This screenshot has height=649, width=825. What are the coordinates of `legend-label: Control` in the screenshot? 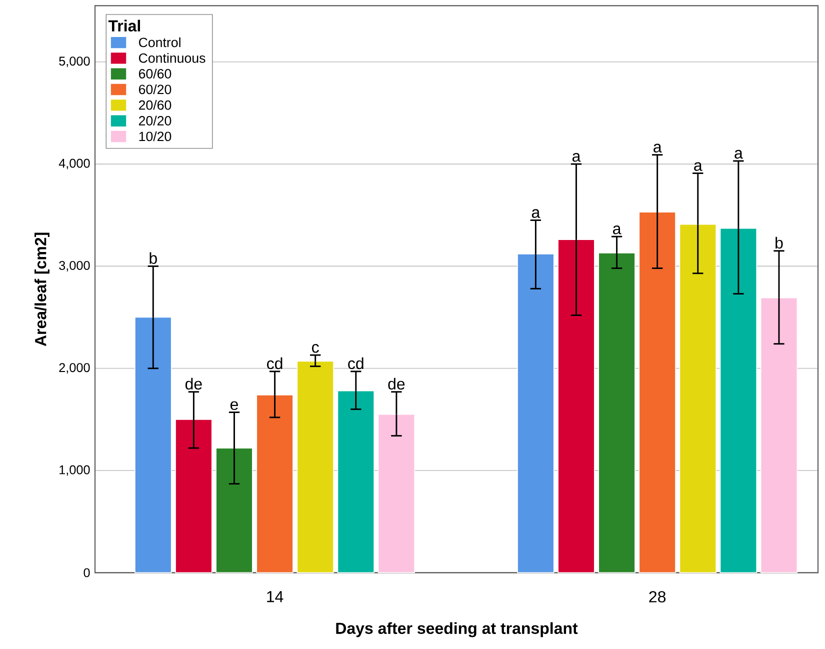 It's located at (159, 43).